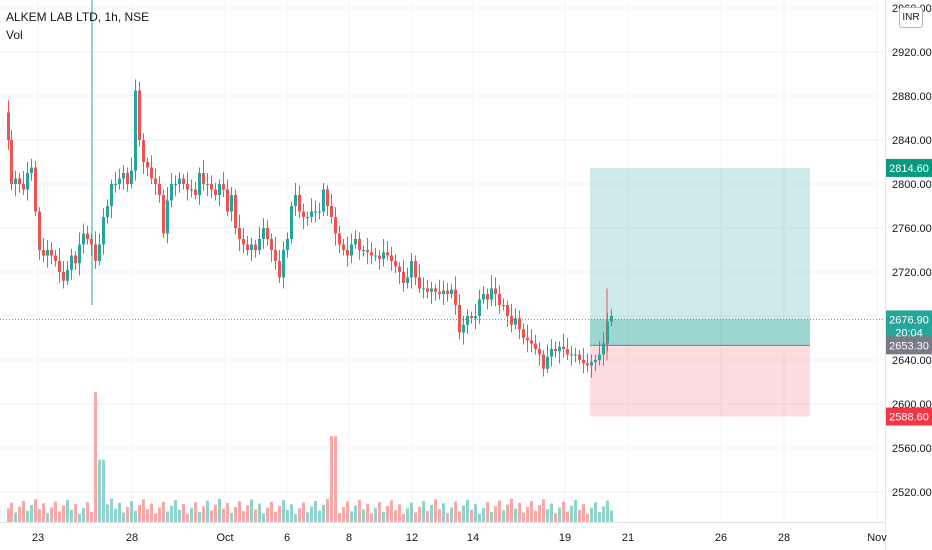 The height and width of the screenshot is (550, 932). What do you see at coordinates (909, 345) in the screenshot?
I see `price-label-box` at bounding box center [909, 345].